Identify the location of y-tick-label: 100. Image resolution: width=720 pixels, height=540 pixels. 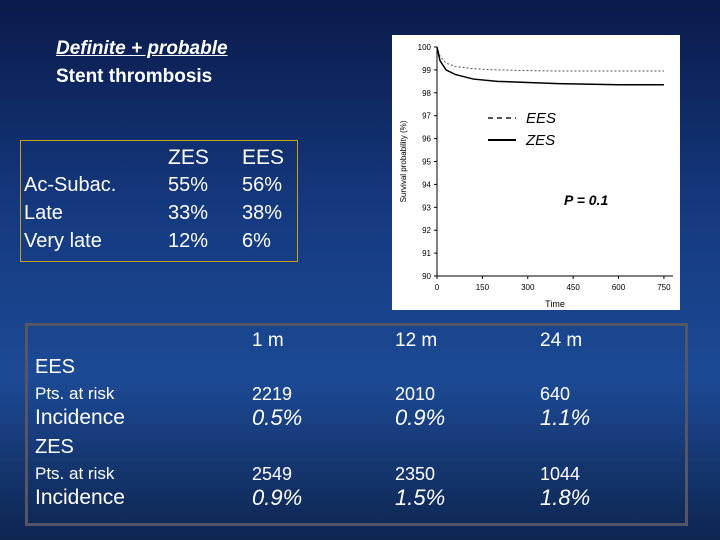
(425, 47).